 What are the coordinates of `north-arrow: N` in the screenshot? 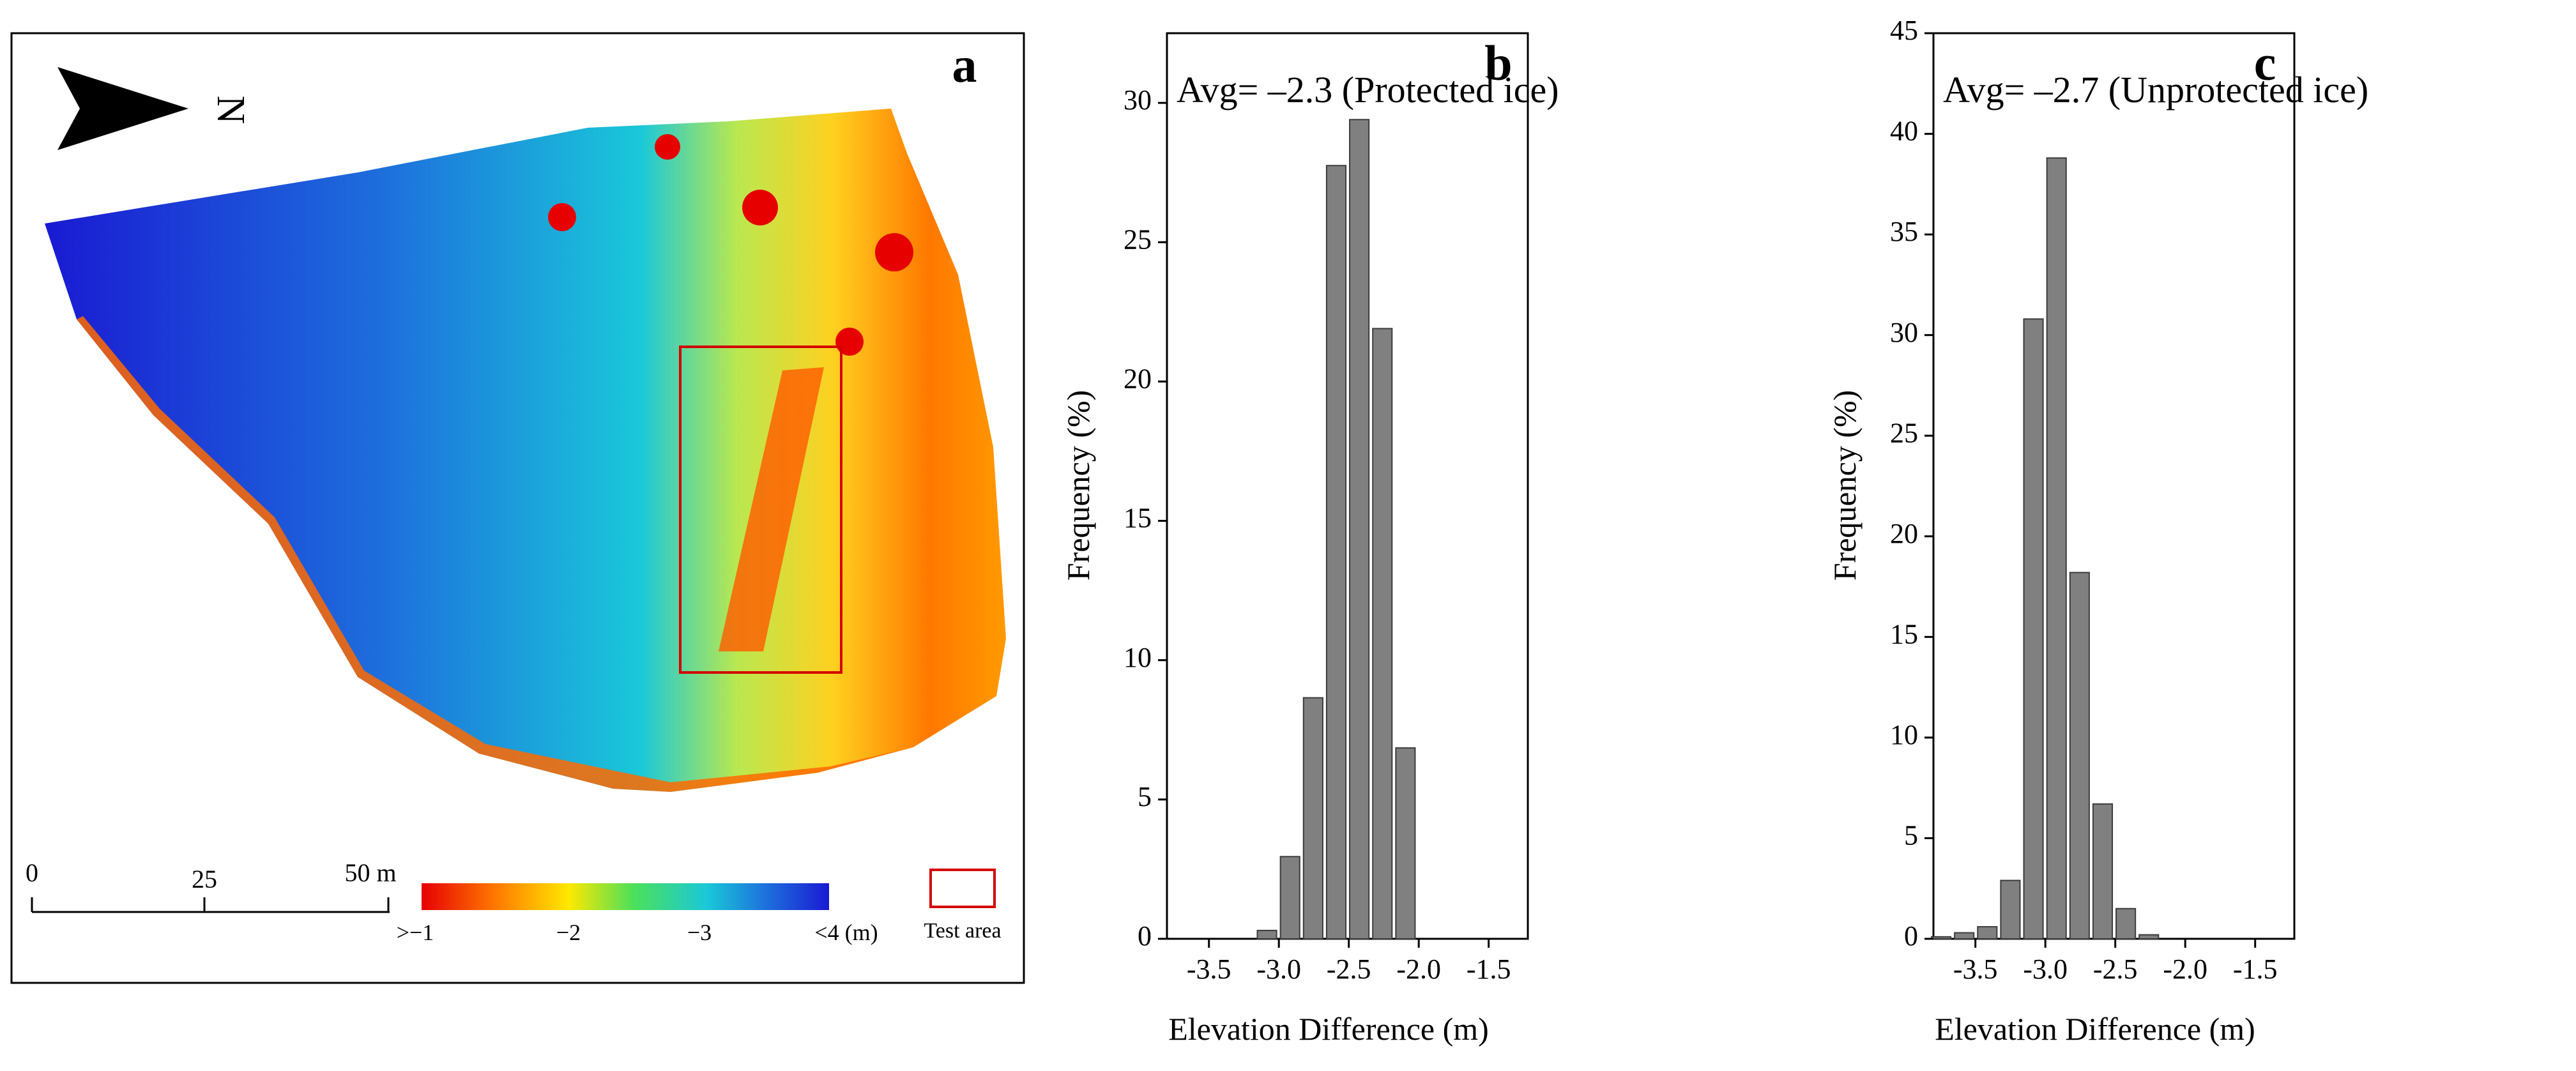 It's located at (154, 108).